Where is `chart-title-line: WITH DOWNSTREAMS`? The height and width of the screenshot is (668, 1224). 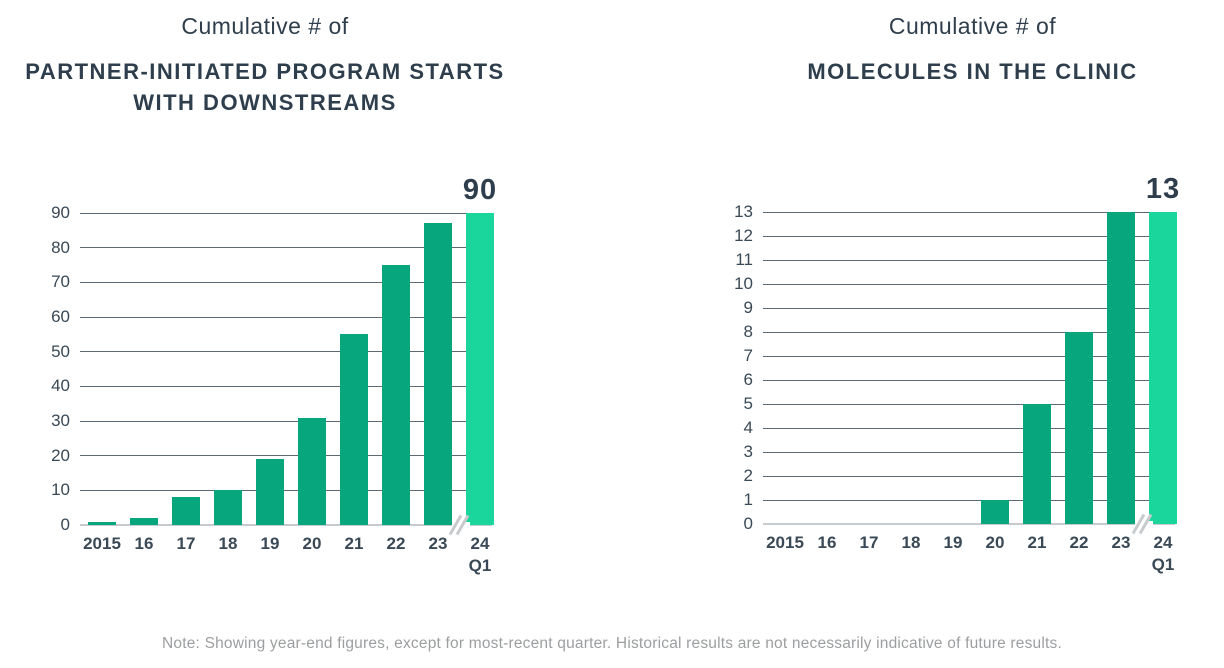 chart-title-line: WITH DOWNSTREAMS is located at coordinates (265, 102).